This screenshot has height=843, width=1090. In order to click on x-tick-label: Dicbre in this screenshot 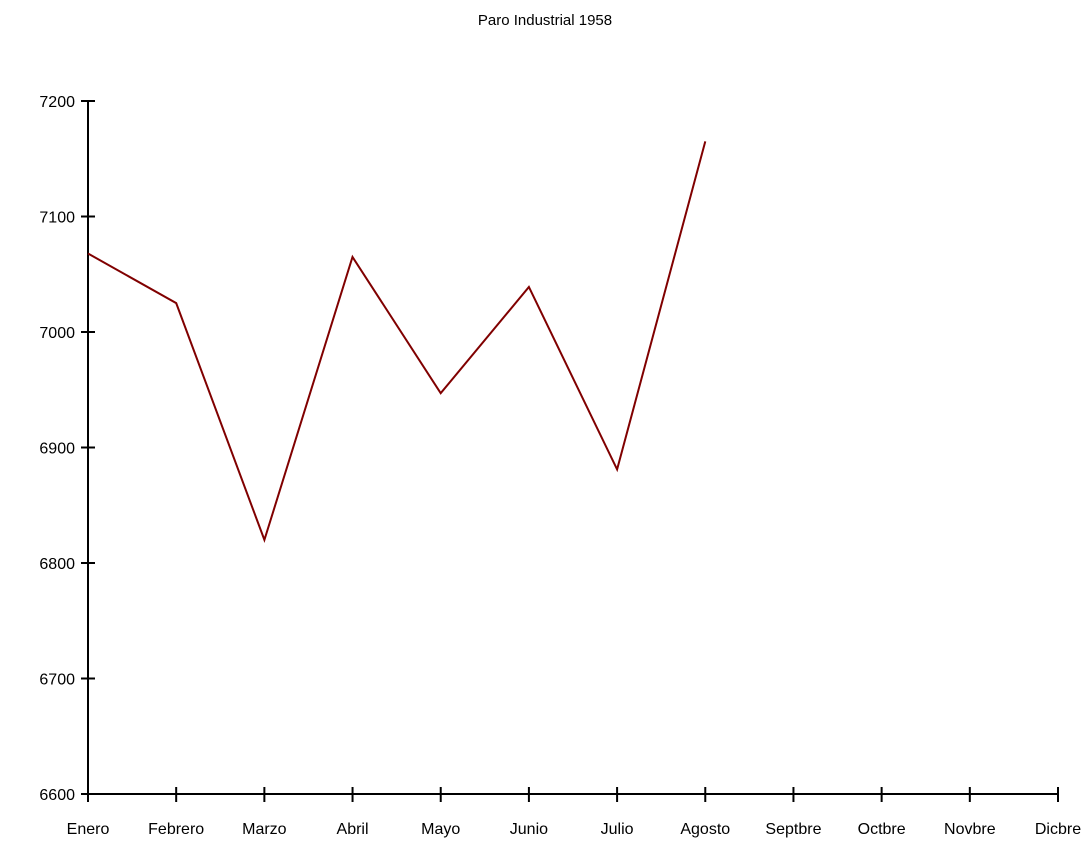, I will do `click(1058, 829)`.